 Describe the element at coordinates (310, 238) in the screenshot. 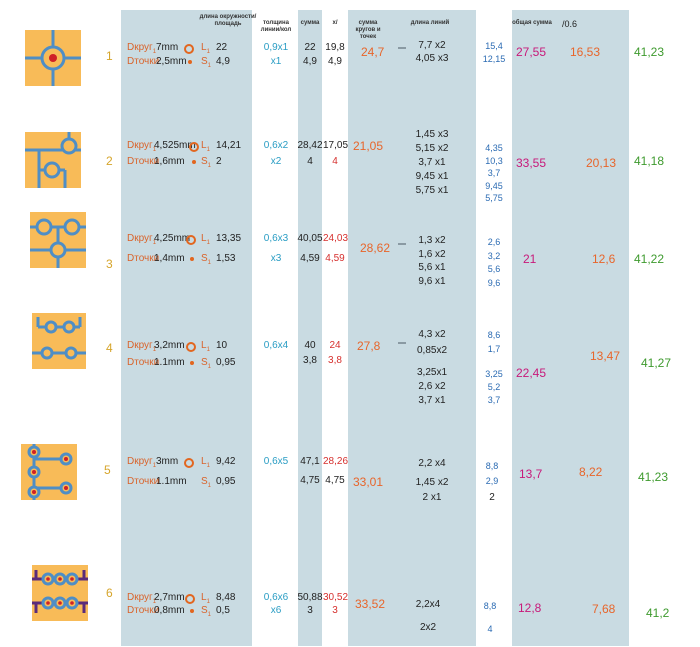

I see `sum-1: 40,05` at that location.